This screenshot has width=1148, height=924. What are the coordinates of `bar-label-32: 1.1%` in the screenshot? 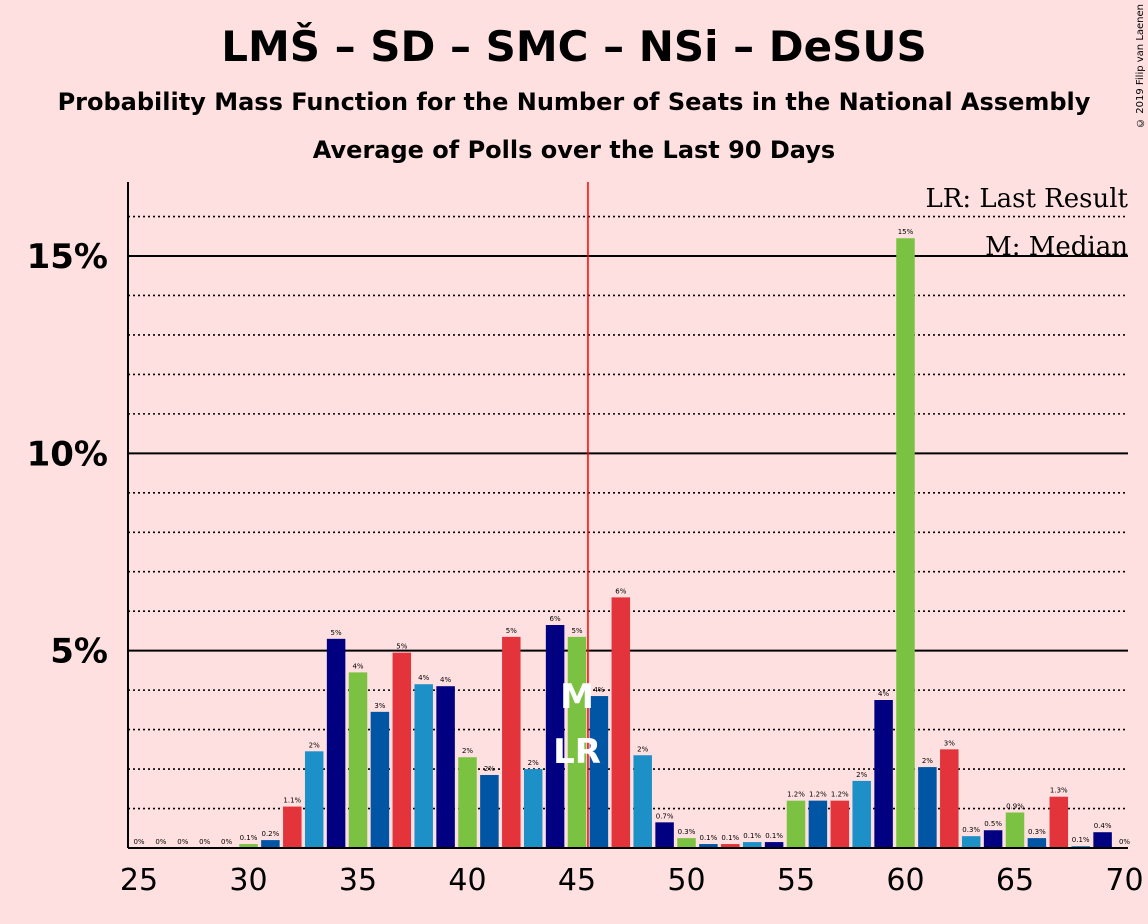 It's located at (292, 801).